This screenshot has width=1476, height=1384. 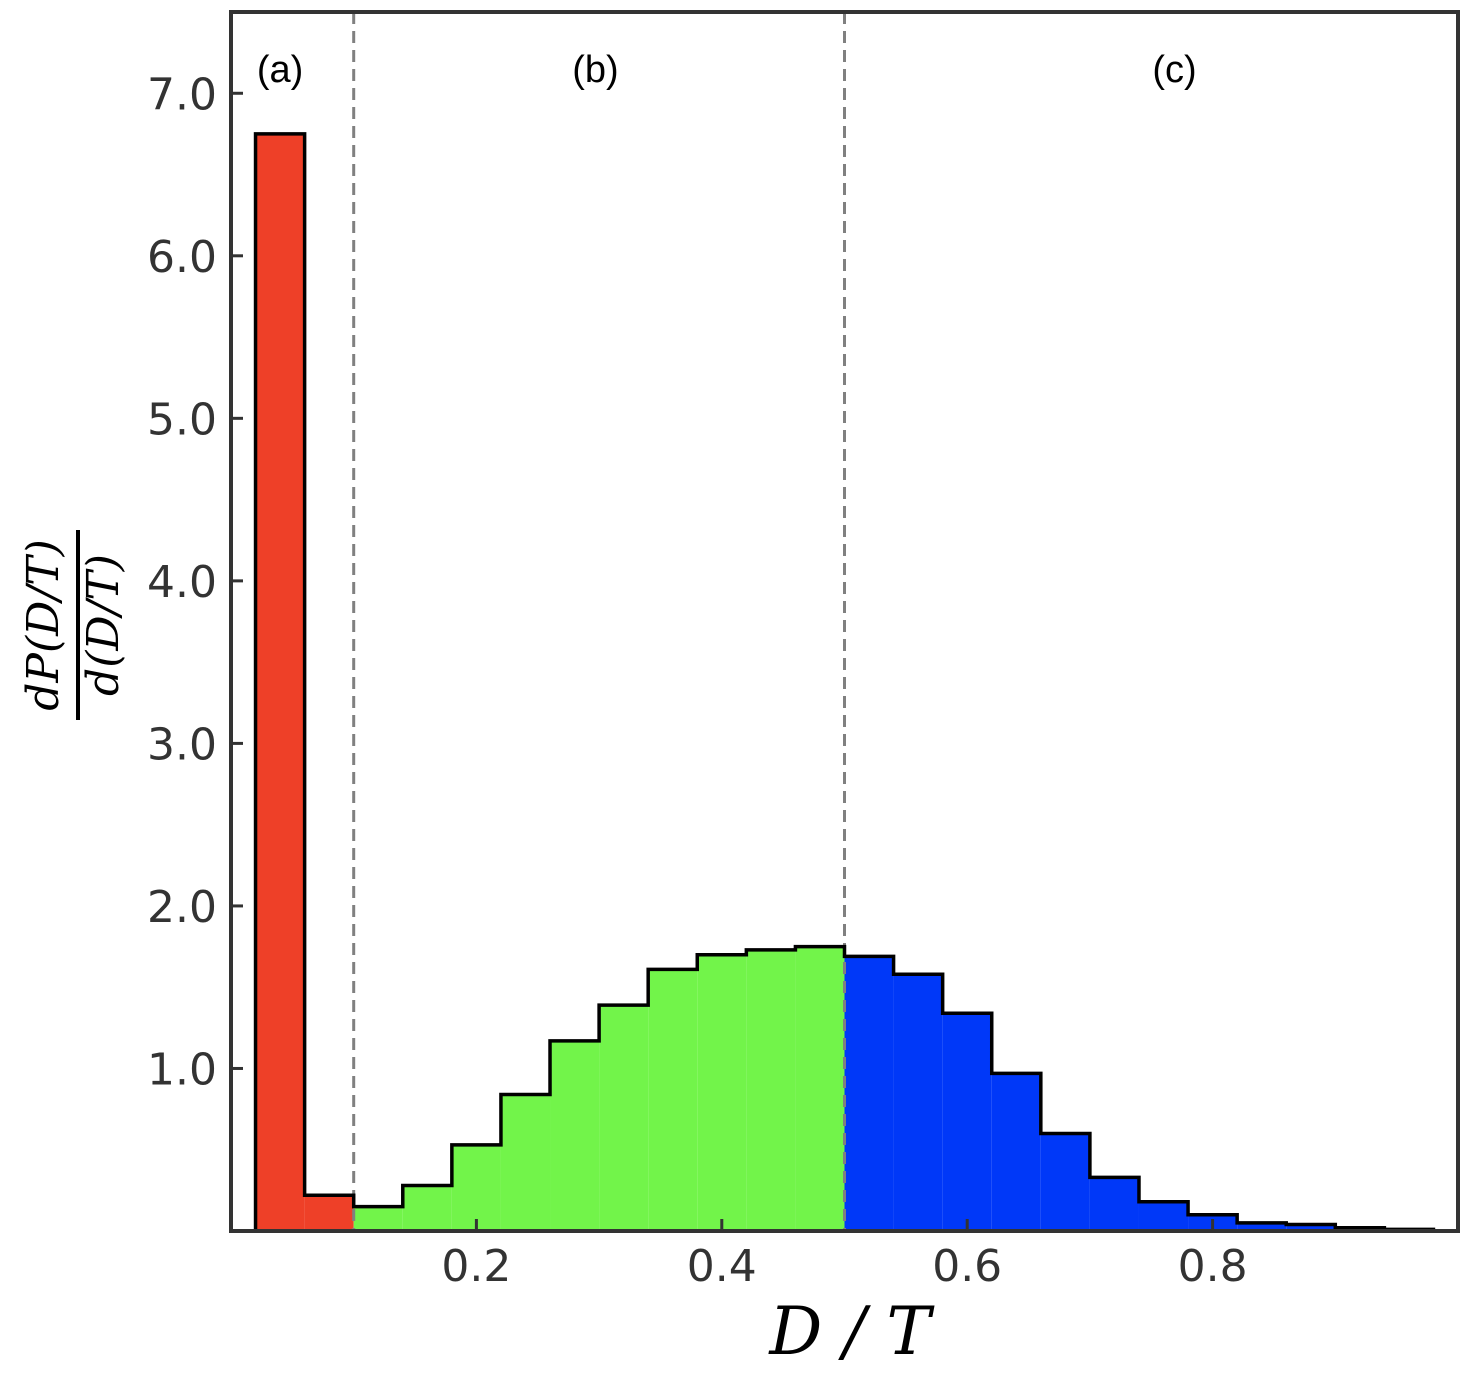 I want to click on region-label-b: (b), so click(x=595, y=70).